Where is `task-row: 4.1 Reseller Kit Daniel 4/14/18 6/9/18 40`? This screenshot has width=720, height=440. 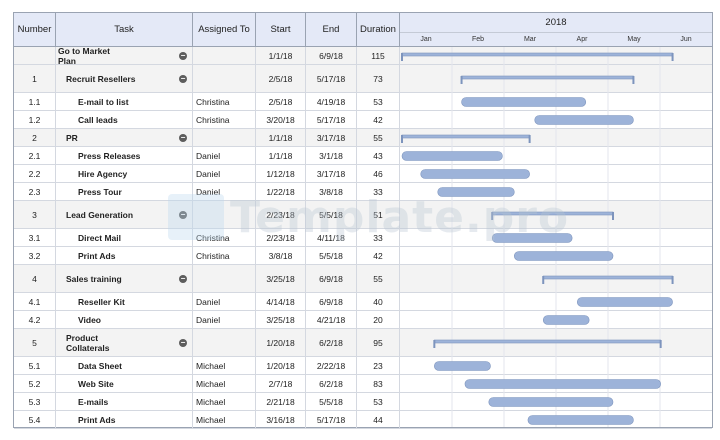 task-row: 4.1 Reseller Kit Daniel 4/14/18 6/9/18 40 is located at coordinates (363, 302).